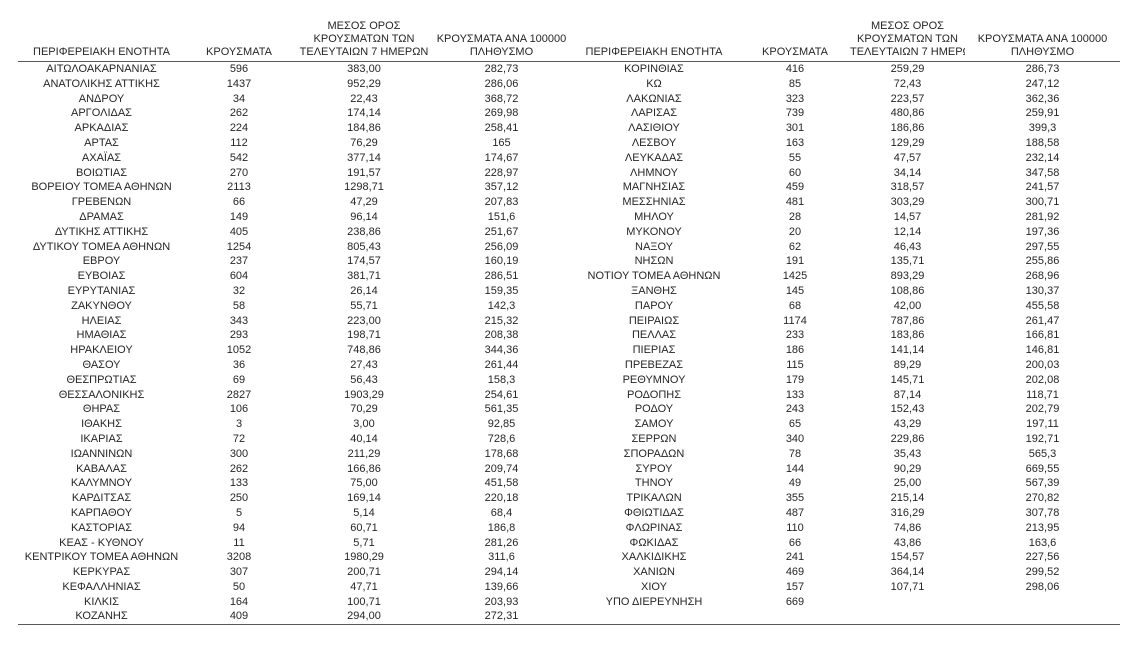 This screenshot has width=1137, height=649. Describe the element at coordinates (907, 468) in the screenshot. I see `avg7-cell: 90,29` at that location.